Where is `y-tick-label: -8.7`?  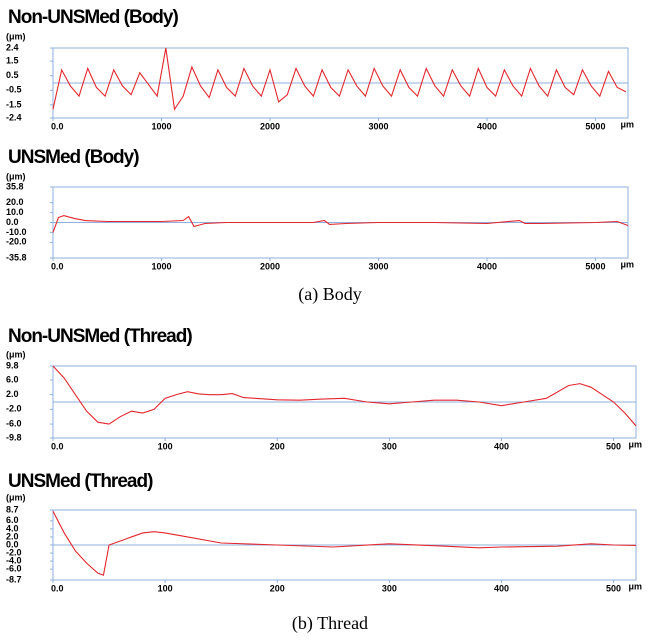 y-tick-label: -8.7 is located at coordinates (14, 579).